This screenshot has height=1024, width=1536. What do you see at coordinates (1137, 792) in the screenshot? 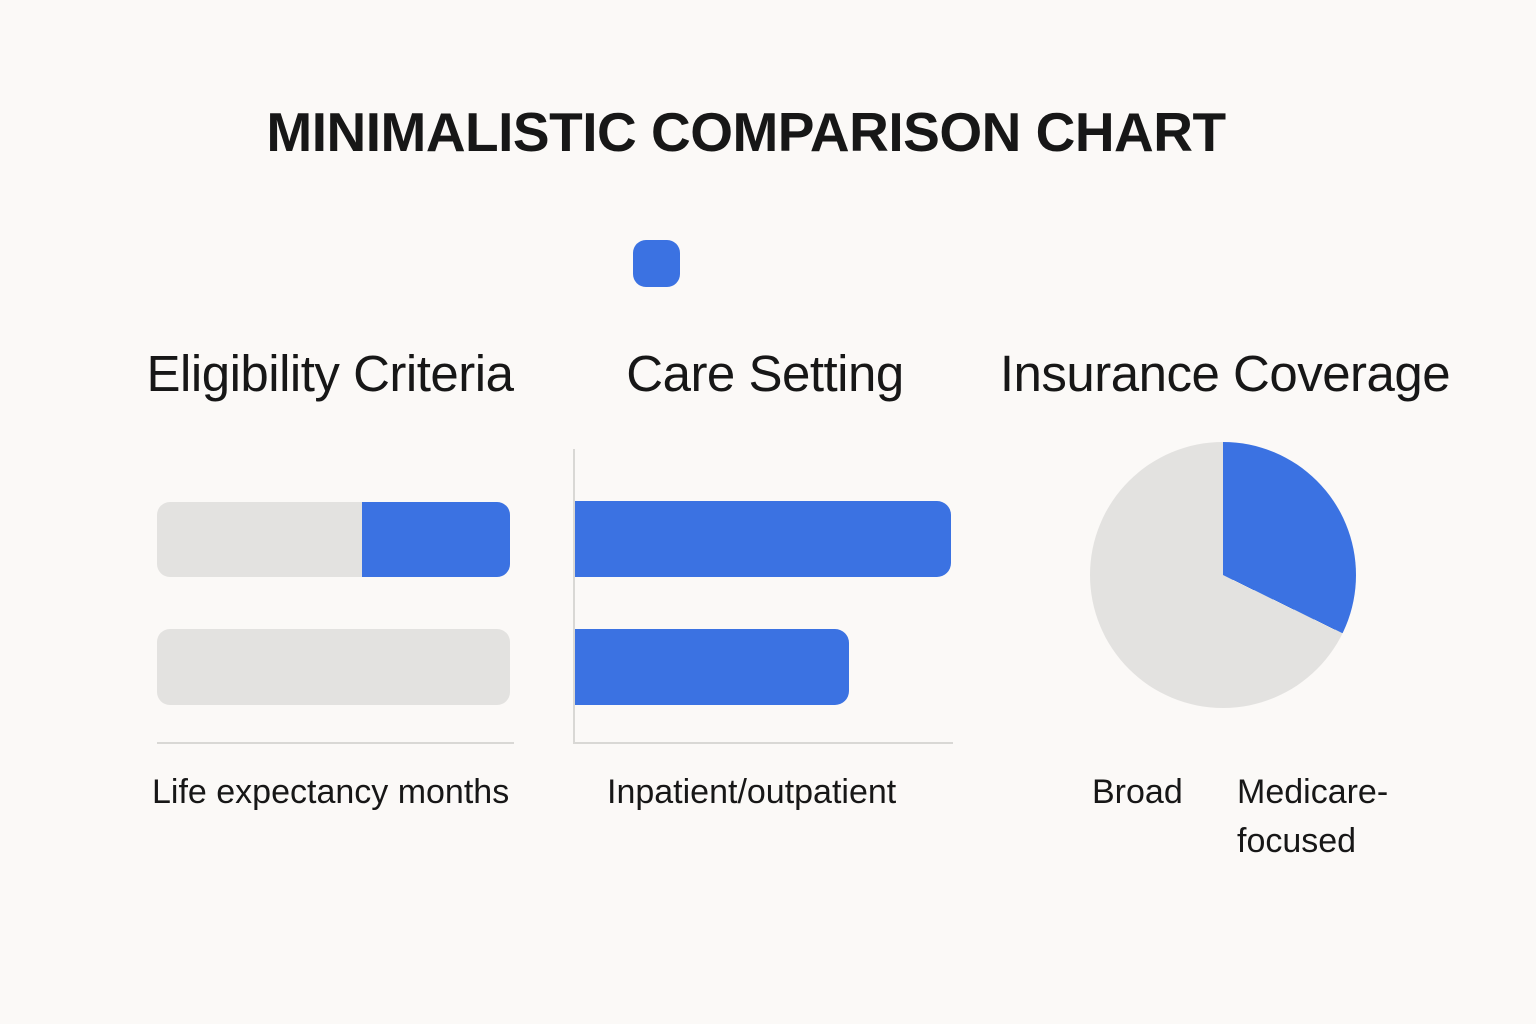
I see `pie-label-broad: Broad` at bounding box center [1137, 792].